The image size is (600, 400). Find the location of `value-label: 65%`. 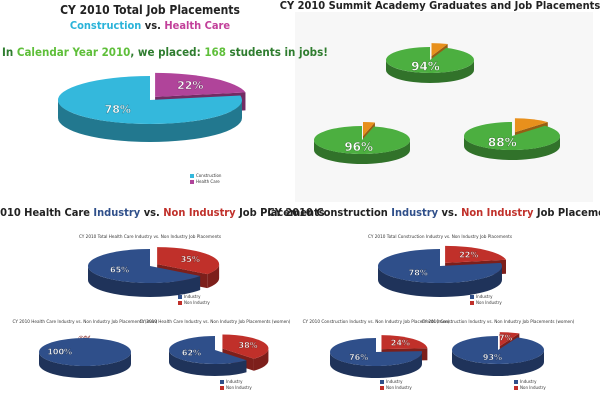

value-label: 65% is located at coordinates (119, 270).